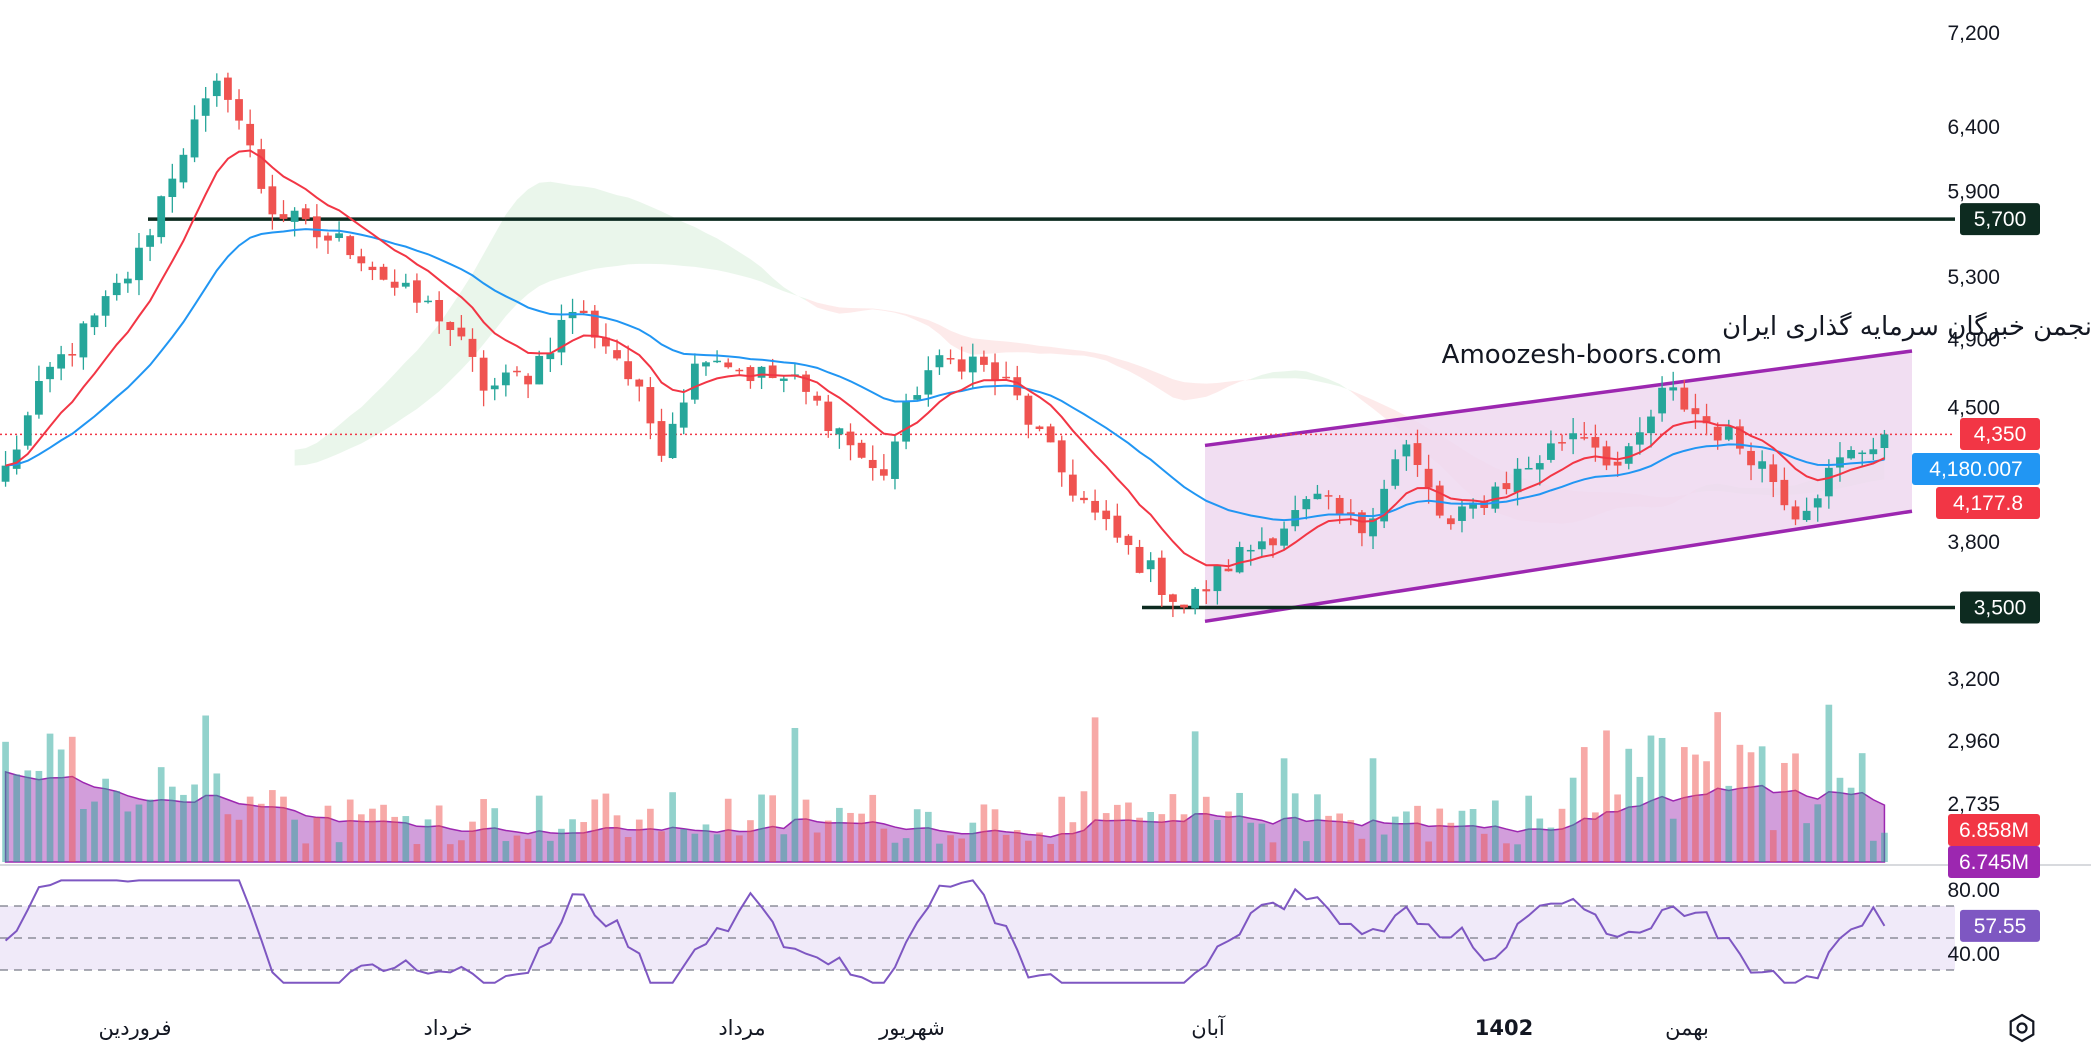  What do you see at coordinates (1973, 340) in the screenshot?
I see `price-tick-label: 4,900` at bounding box center [1973, 340].